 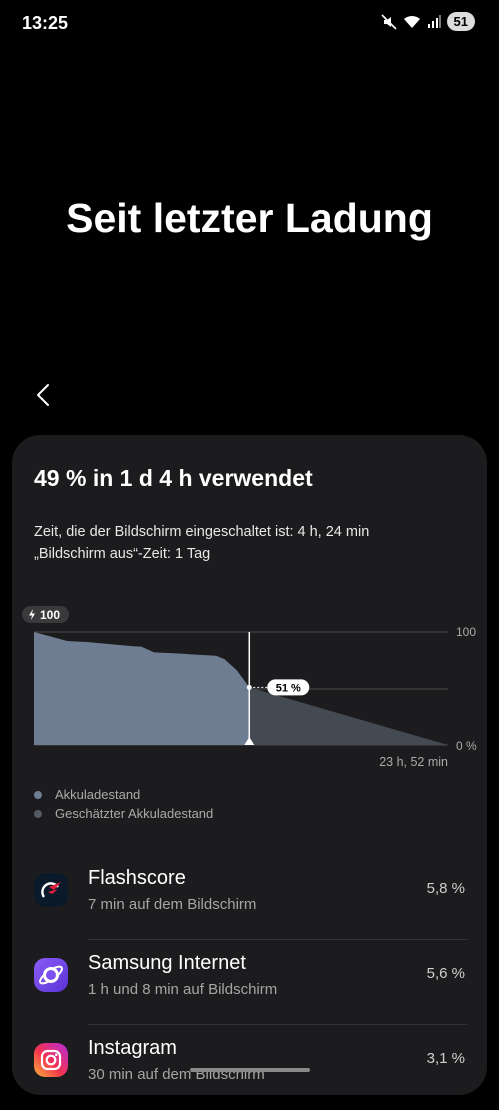 I want to click on app-usage-percent: 5,8 %, so click(x=445, y=888).